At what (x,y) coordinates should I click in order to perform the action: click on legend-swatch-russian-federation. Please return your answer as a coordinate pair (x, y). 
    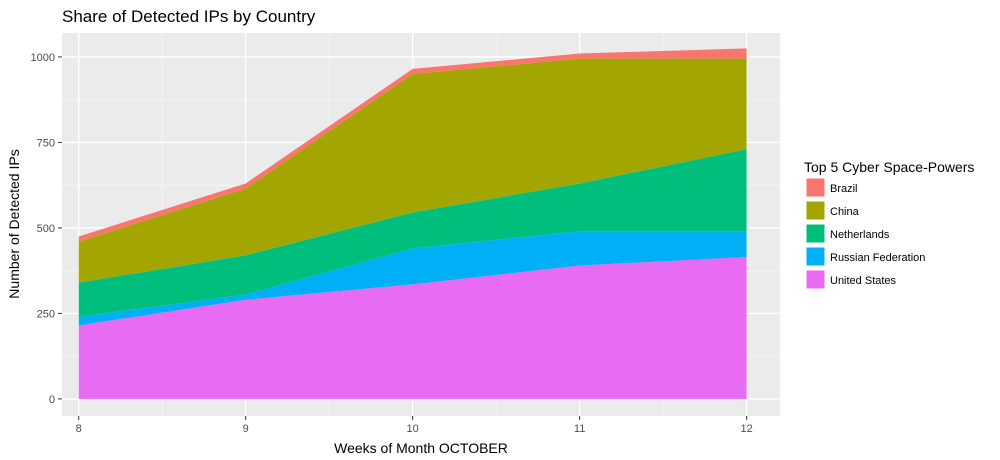
    Looking at the image, I should click on (815, 256).